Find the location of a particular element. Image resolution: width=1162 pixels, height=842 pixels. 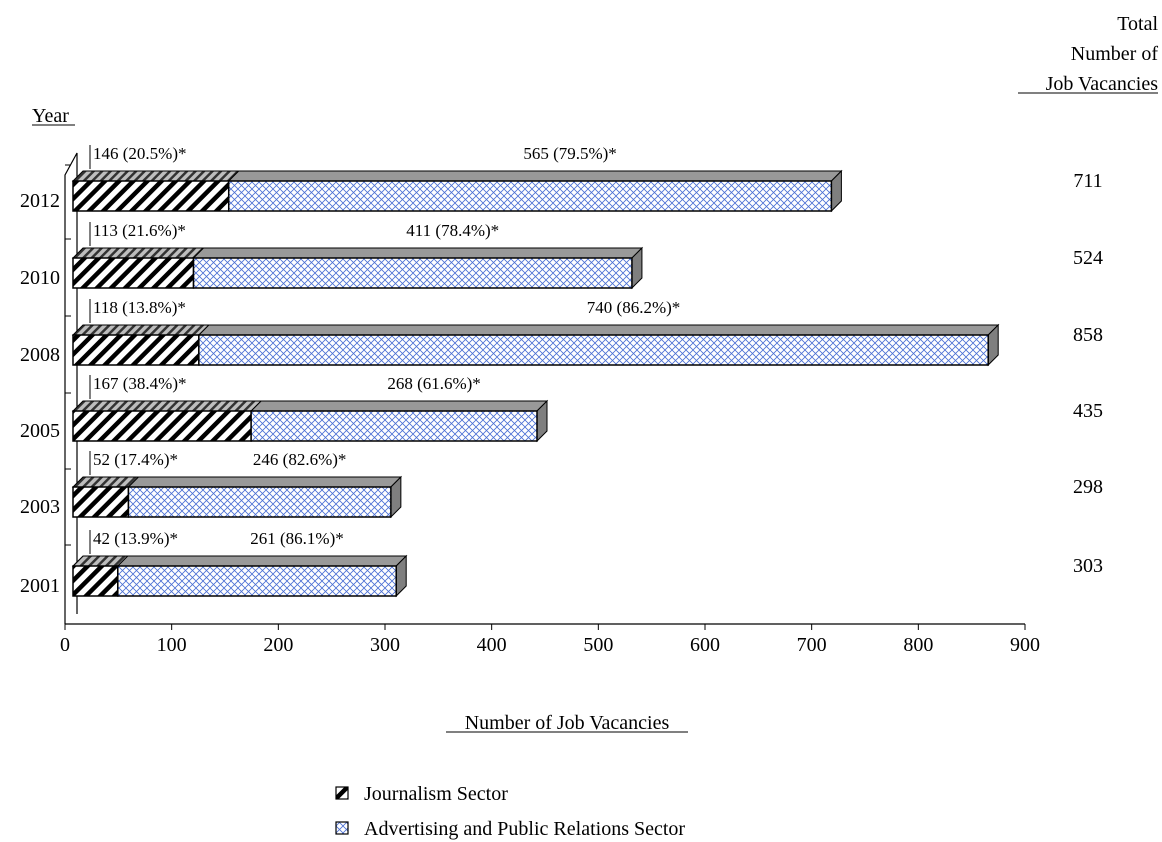

axis-wall is located at coordinates (71, 388).